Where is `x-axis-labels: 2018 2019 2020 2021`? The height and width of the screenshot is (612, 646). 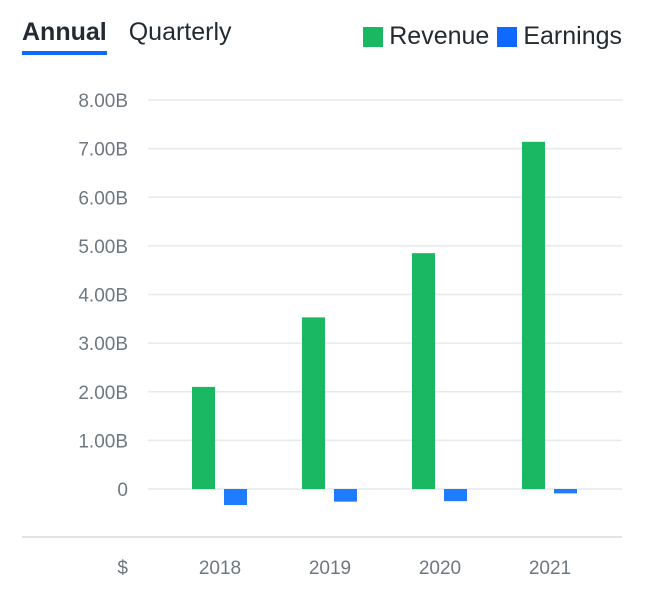 x-axis-labels: 2018 2019 2020 2021 is located at coordinates (385, 568).